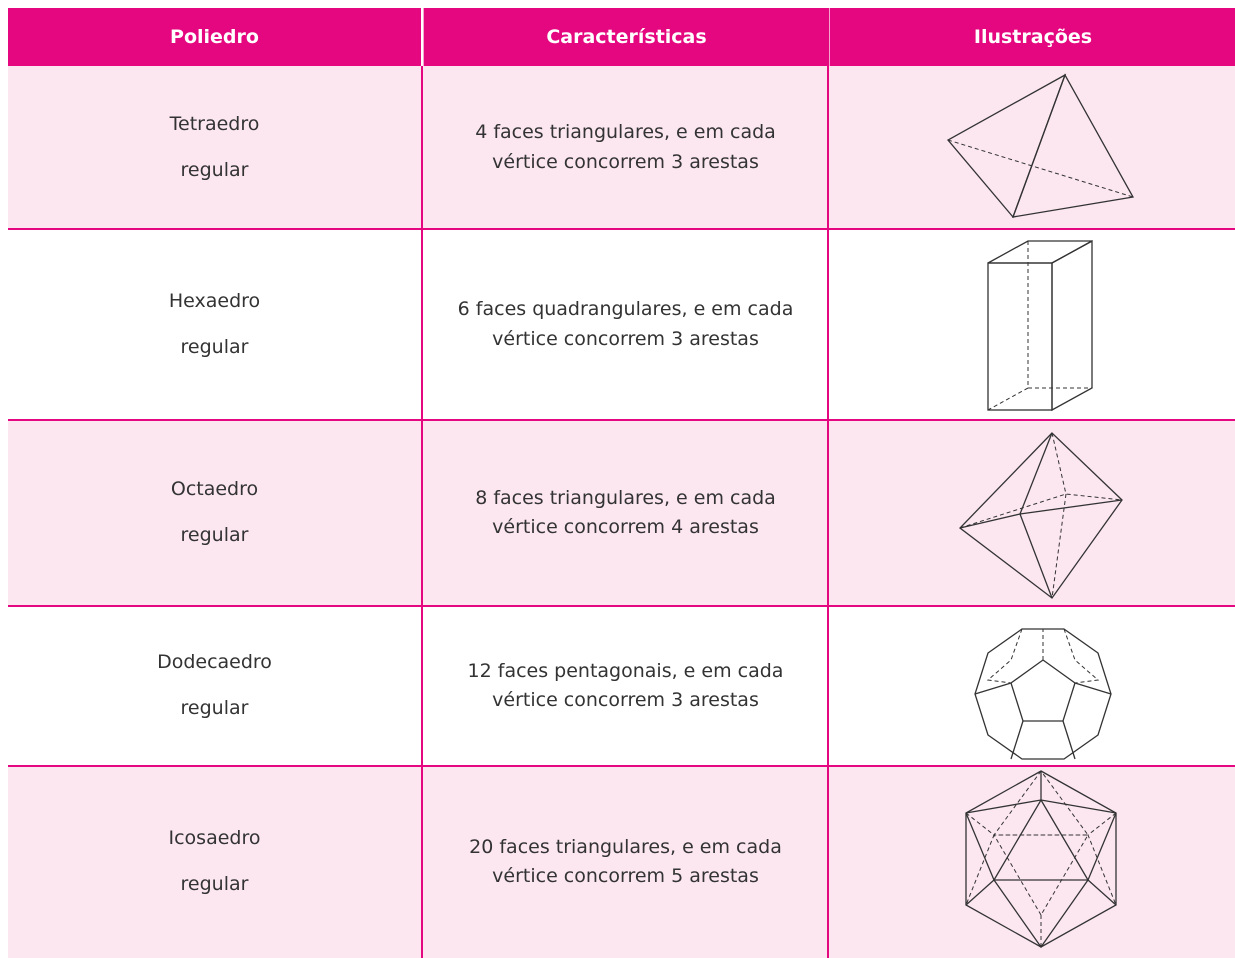 The width and height of the screenshot is (1235, 958). I want to click on text-line: Dodecaedro, so click(214, 662).